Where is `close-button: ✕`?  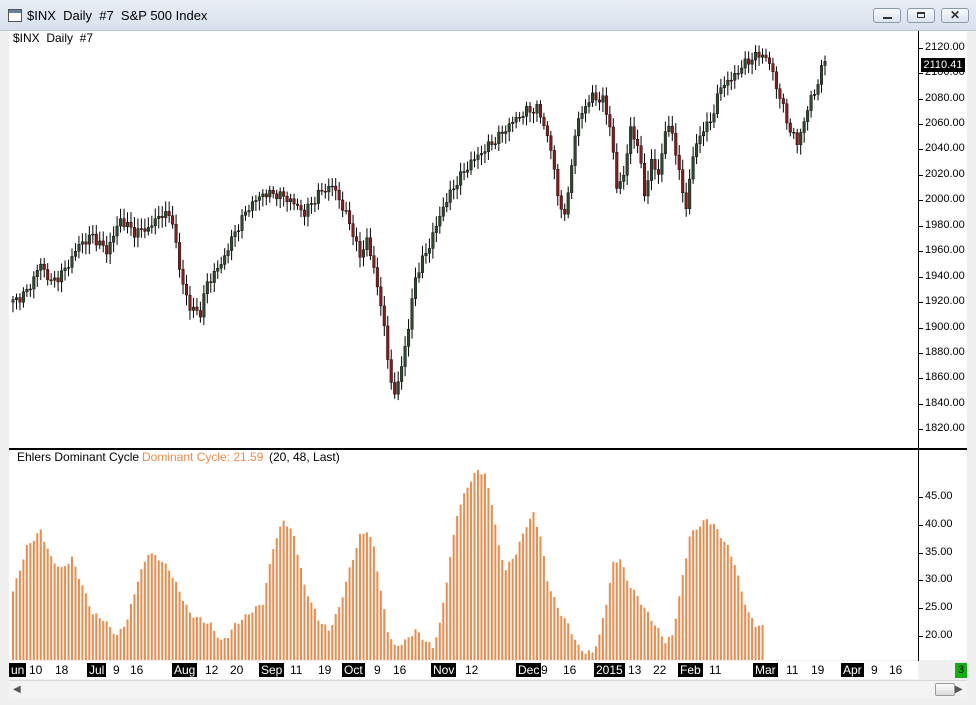
close-button: ✕ is located at coordinates (955, 15).